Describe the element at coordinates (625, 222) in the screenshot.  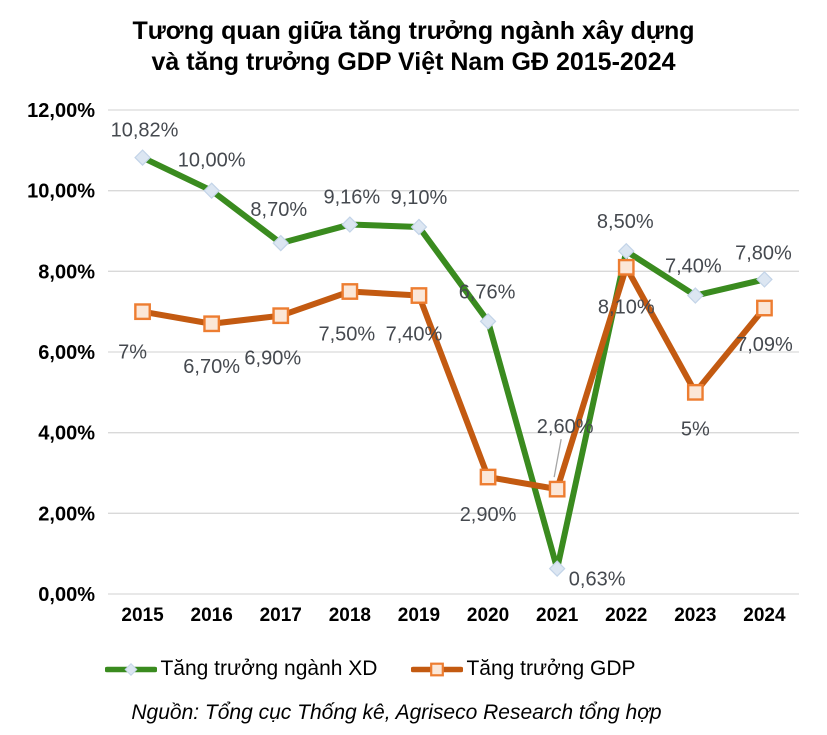
I see `data-label: 8,50%` at that location.